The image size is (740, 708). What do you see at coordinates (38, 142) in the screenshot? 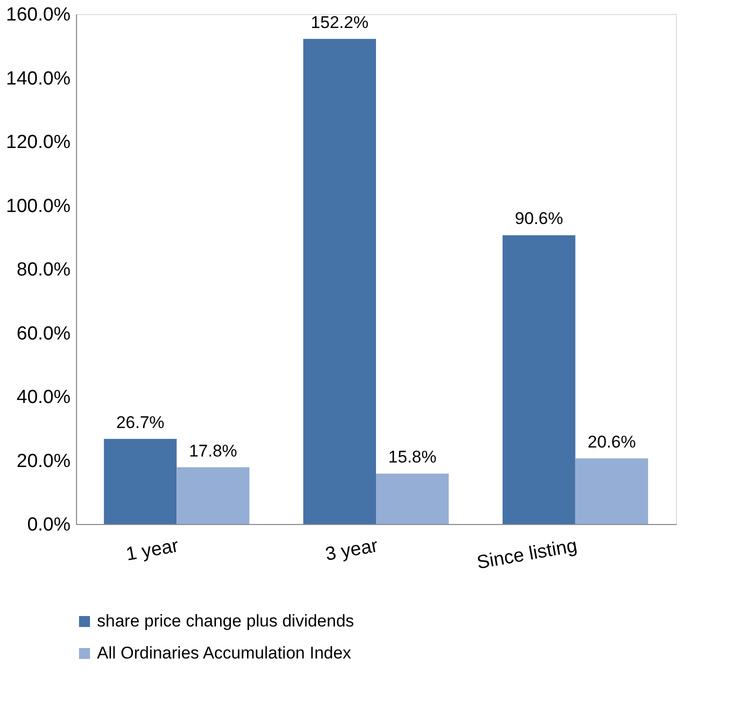
I see `y-tick-label: 120.0%` at bounding box center [38, 142].